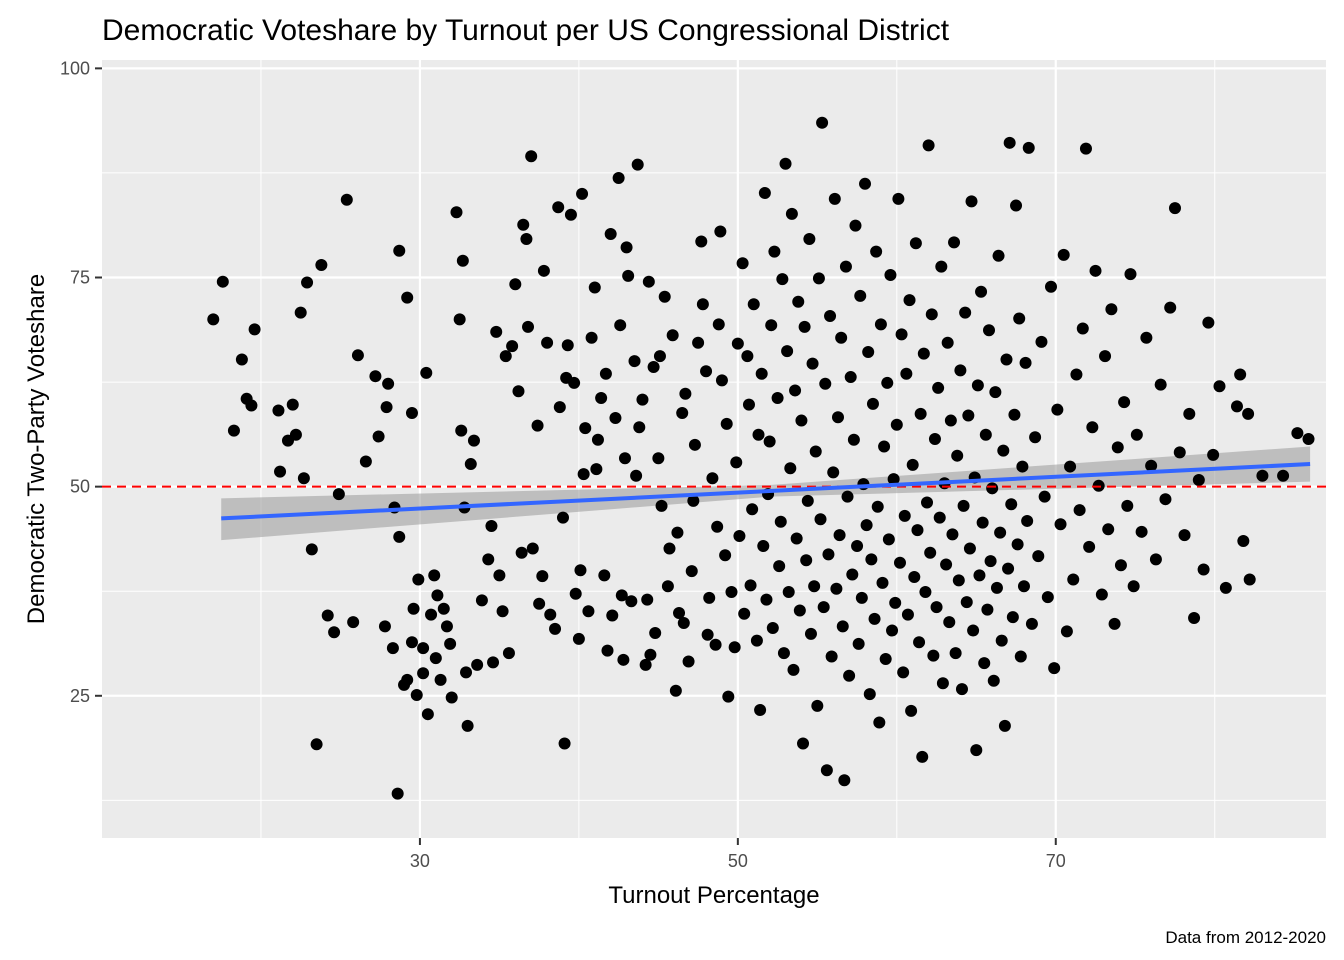 The image size is (1344, 960). I want to click on y-tick-label: 75, so click(80, 278).